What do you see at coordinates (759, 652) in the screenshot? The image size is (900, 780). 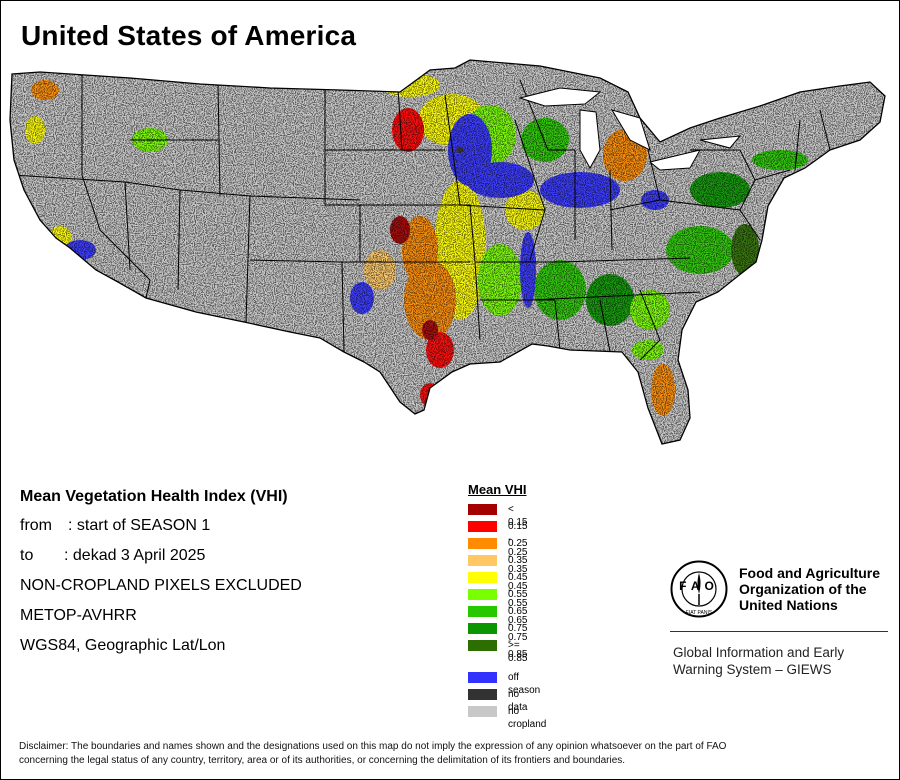 I see `giews-line-1: Global Information and Early` at bounding box center [759, 652].